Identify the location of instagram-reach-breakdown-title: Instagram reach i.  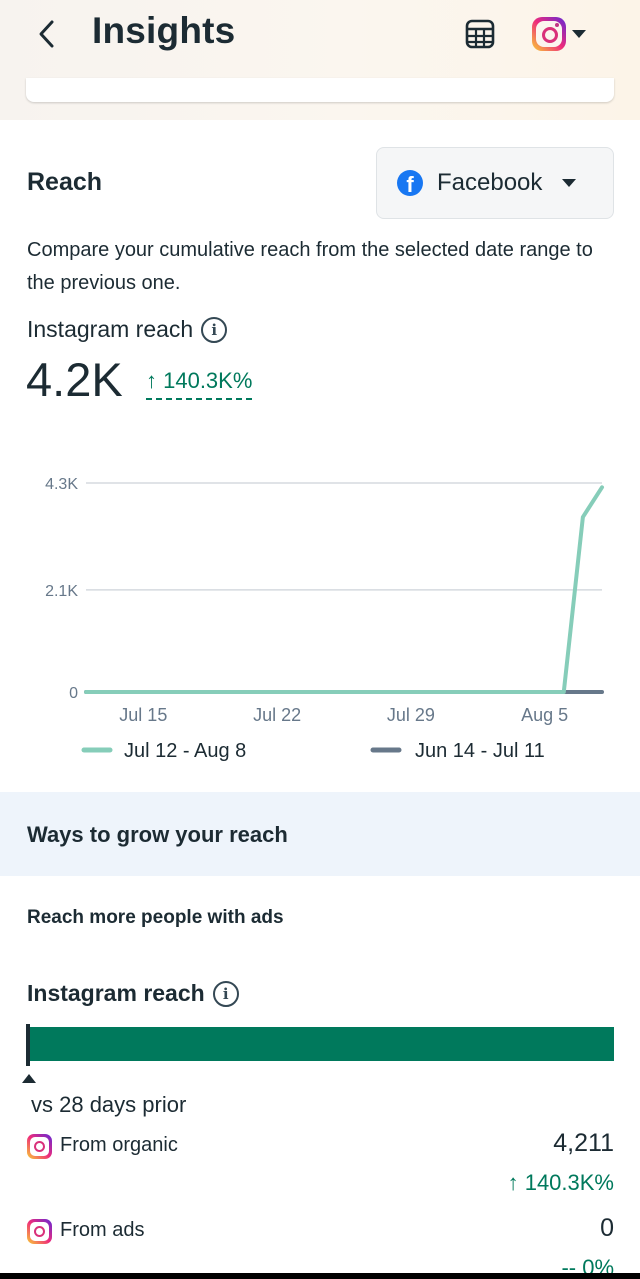
(133, 993).